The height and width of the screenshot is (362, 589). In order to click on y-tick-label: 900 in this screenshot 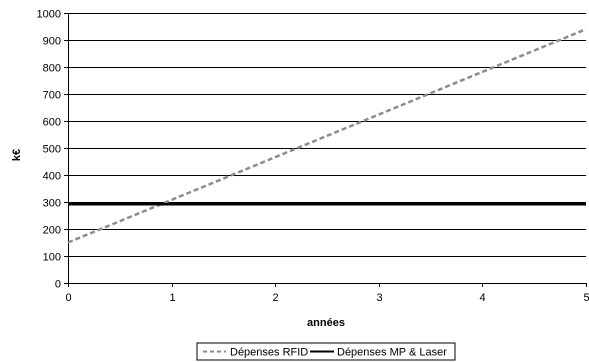, I will do `click(52, 42)`.